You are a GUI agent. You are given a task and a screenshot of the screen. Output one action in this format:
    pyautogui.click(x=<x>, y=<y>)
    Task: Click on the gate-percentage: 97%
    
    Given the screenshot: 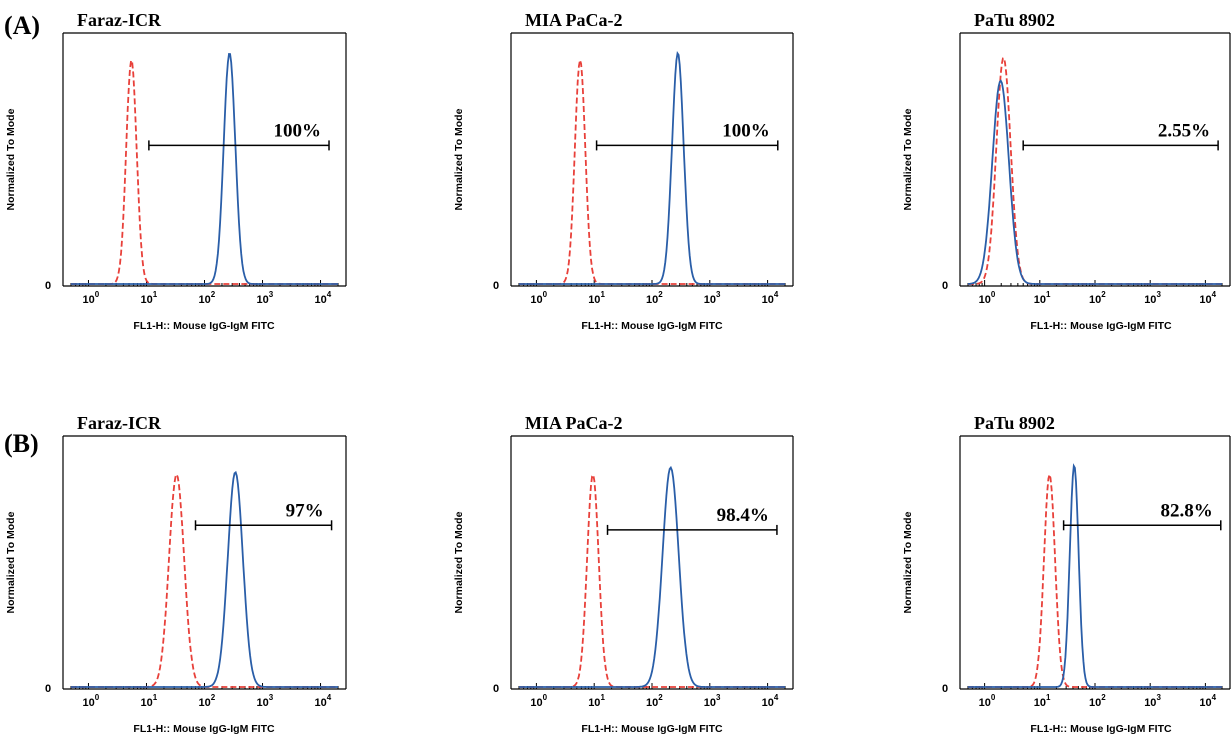 What is the action you would take?
    pyautogui.click(x=305, y=510)
    